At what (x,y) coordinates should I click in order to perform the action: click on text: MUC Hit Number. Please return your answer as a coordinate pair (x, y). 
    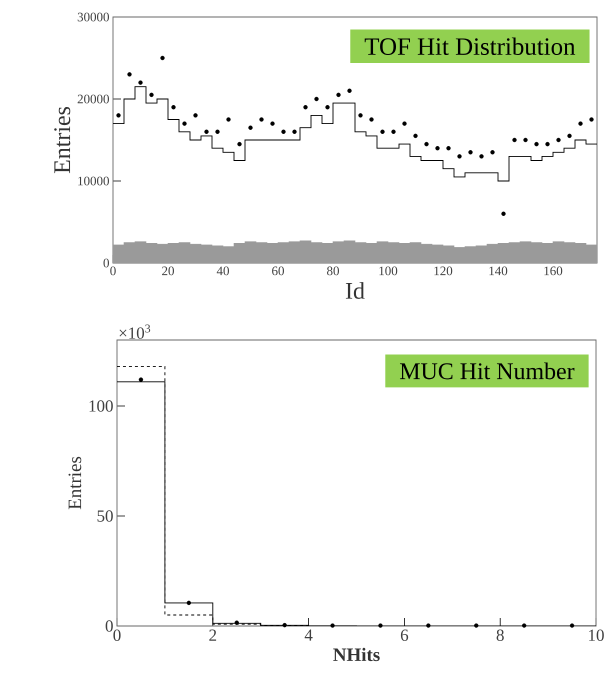
    Looking at the image, I should click on (487, 371).